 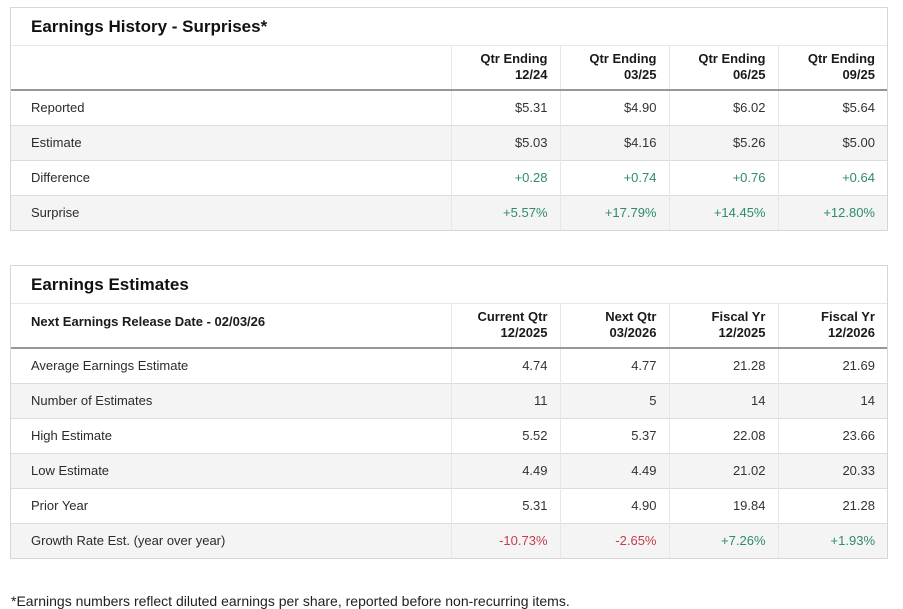 I want to click on earnings-history-title: Earnings History - Surprises*, so click(x=449, y=27).